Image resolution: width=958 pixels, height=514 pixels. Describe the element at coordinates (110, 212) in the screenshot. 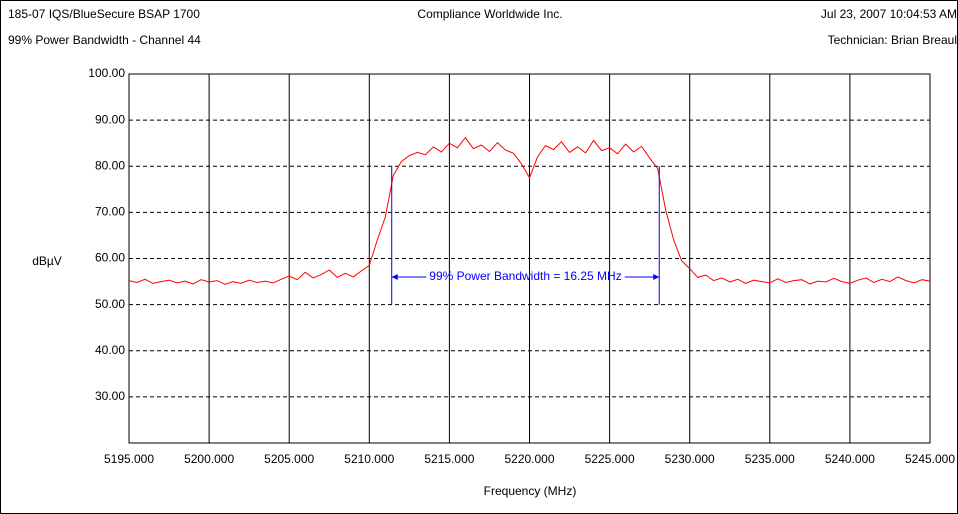

I see `y-tick-label: 70.00` at that location.